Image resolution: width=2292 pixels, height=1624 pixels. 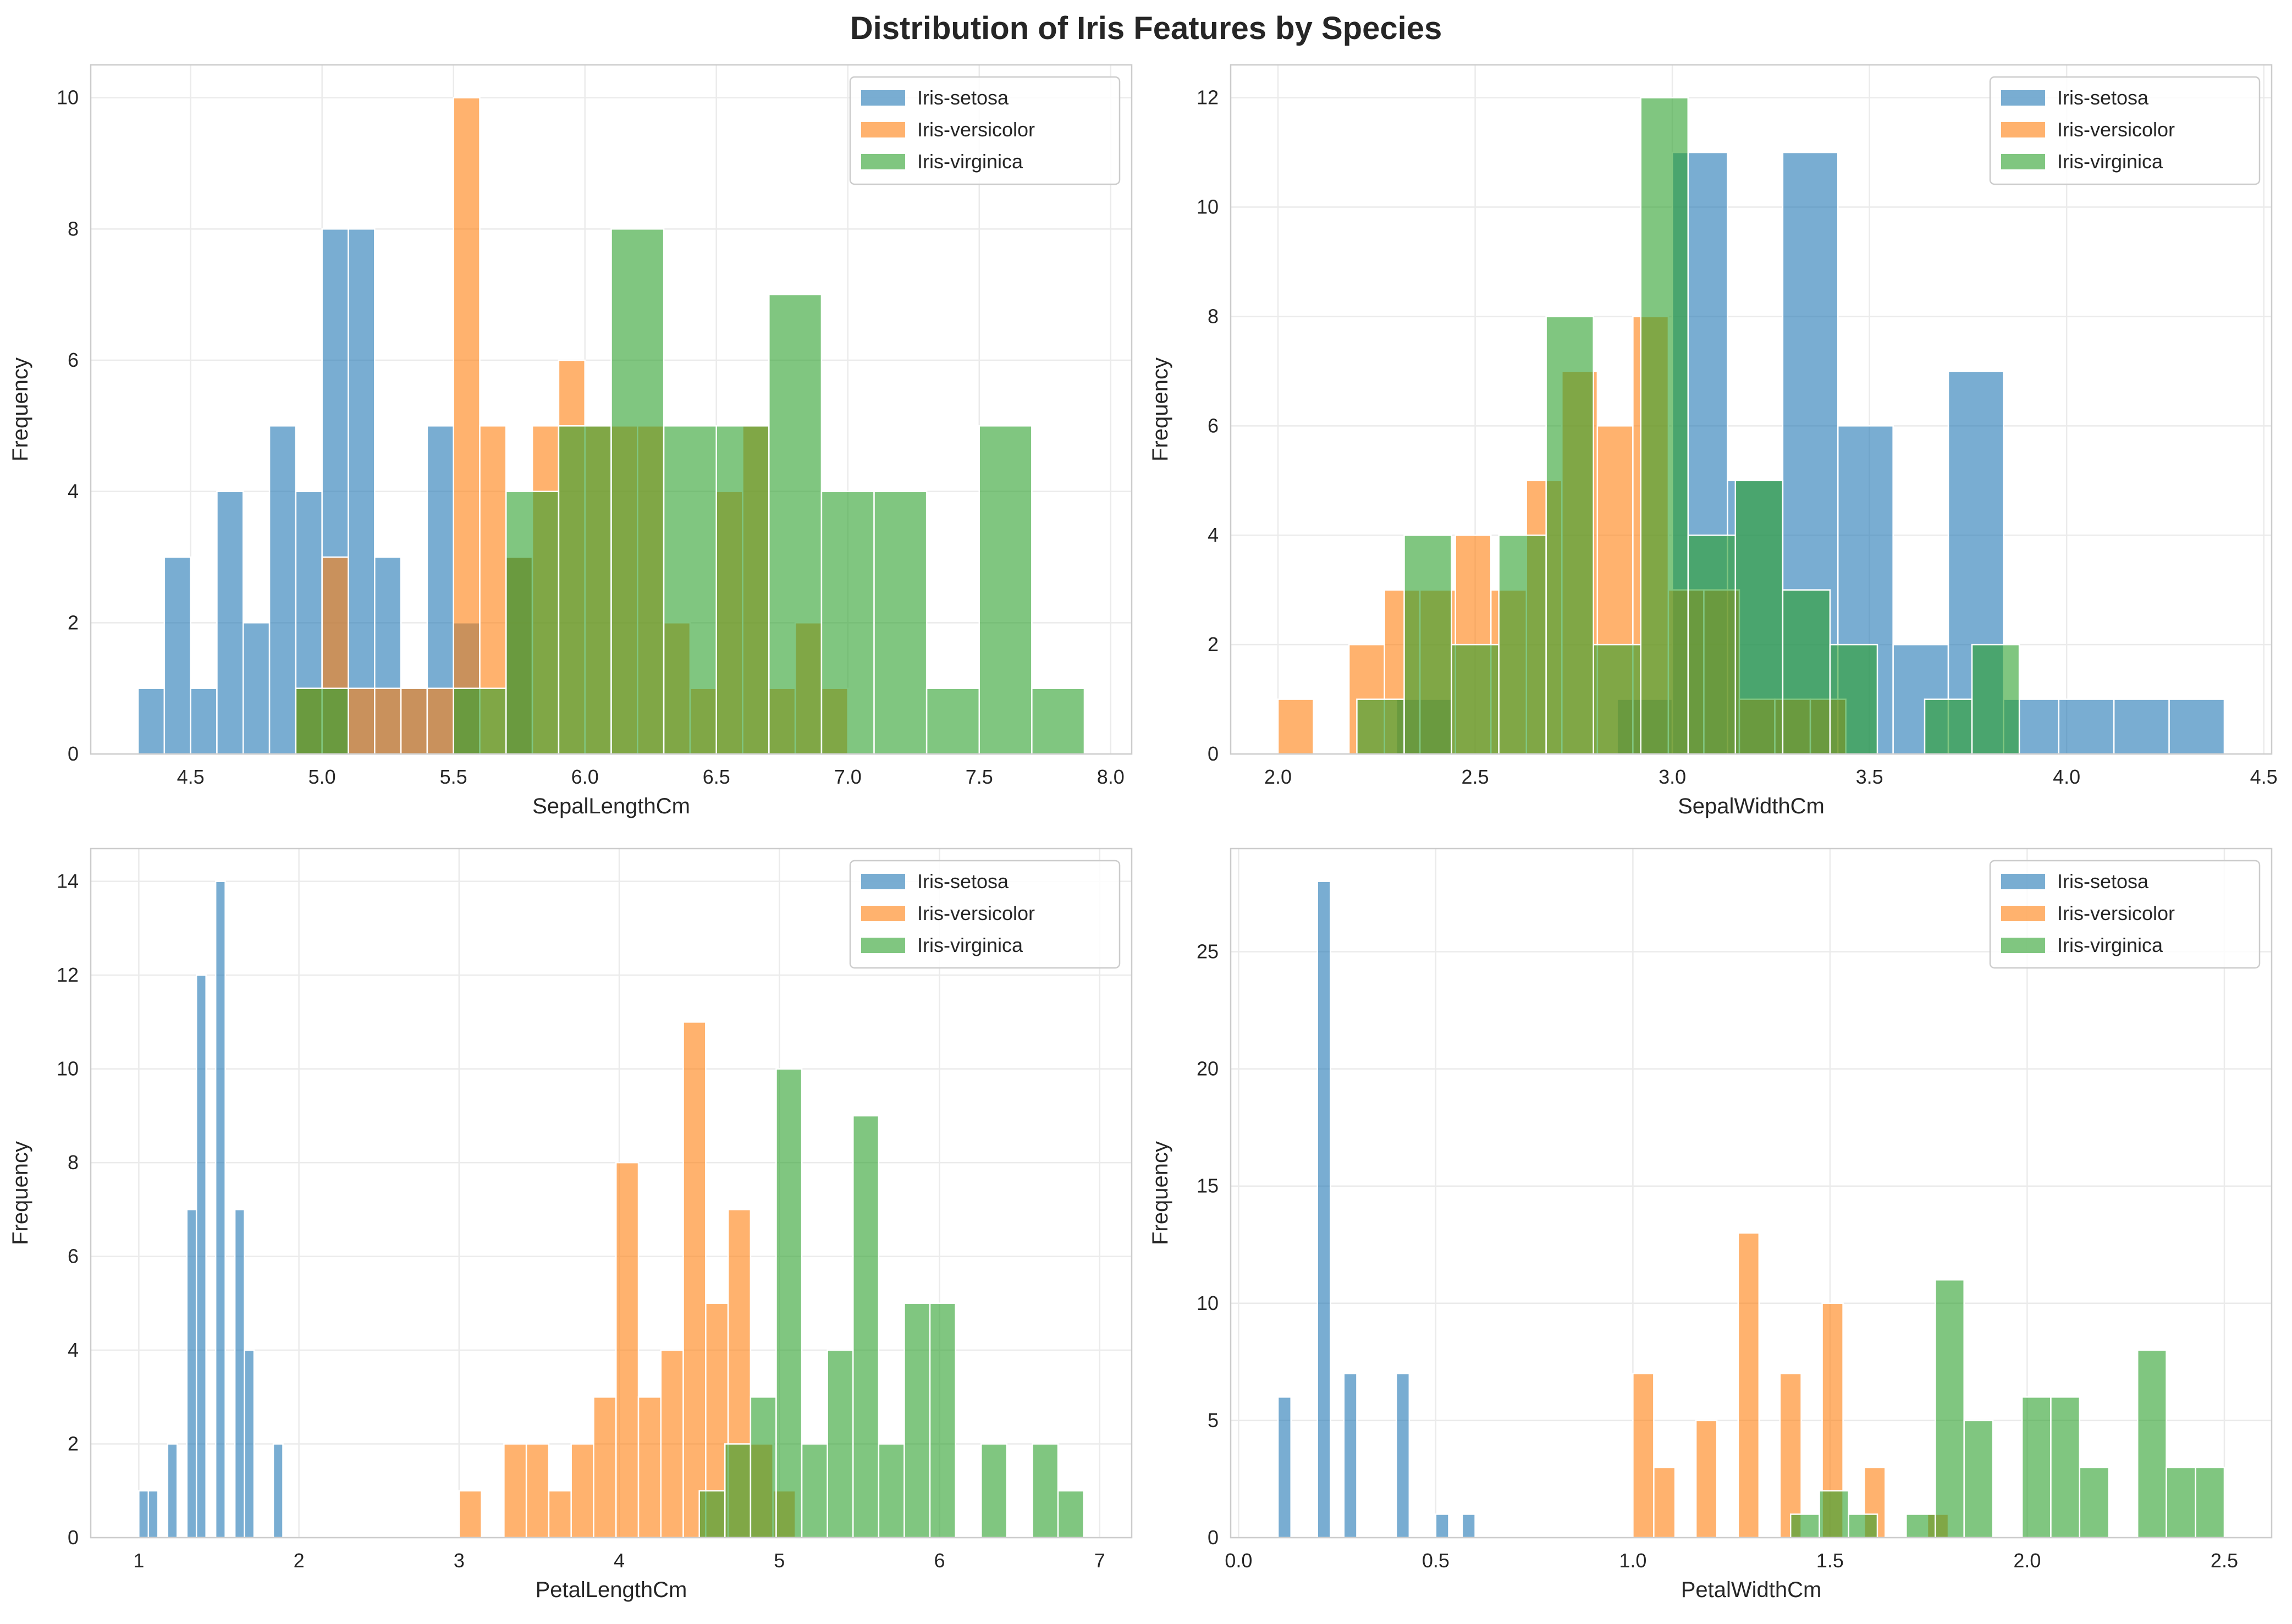 I want to click on x-axis-label: SepalWidthCm, so click(x=1752, y=806).